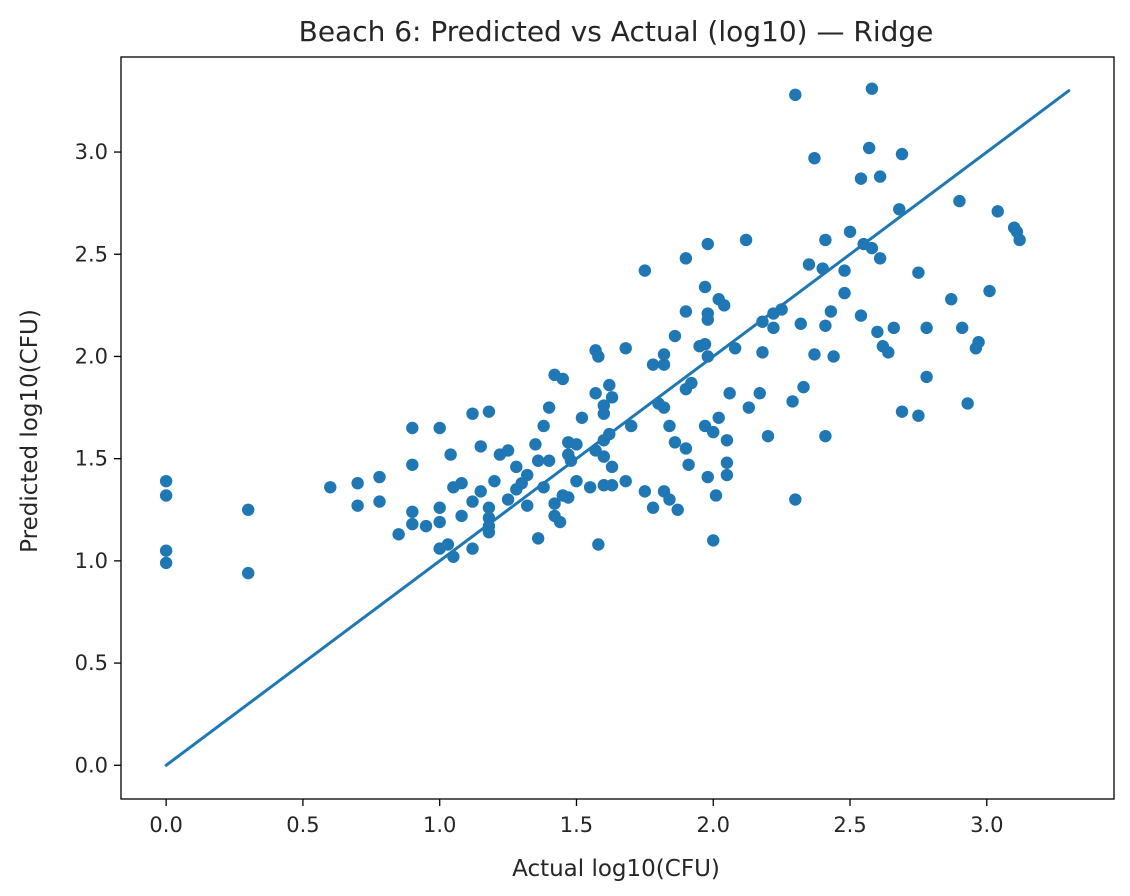  I want to click on y-axis: 0.0 0.5 1.0 1.5 2.0 2.5 3.0, so click(98, 458).